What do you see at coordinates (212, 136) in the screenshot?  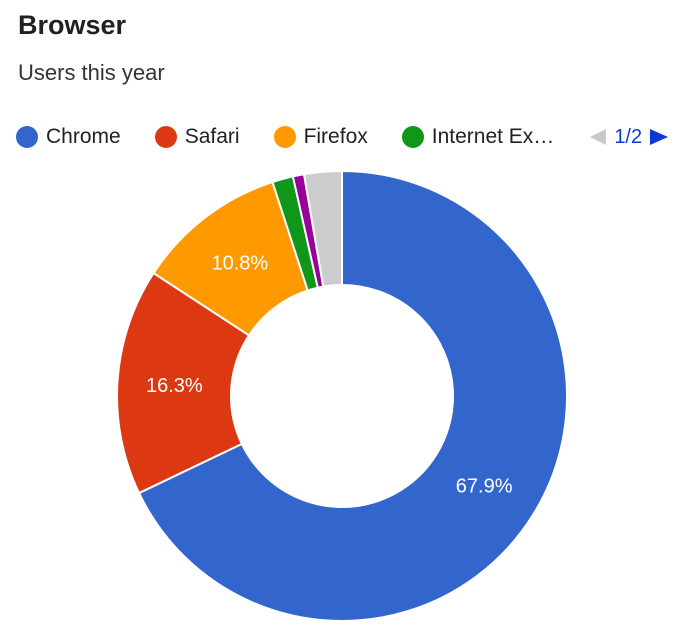 I see `legend-label-safari: Safari` at bounding box center [212, 136].